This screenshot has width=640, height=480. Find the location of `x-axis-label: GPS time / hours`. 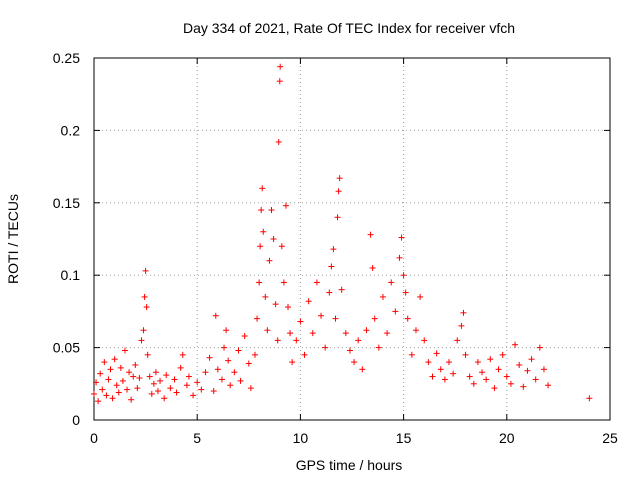

x-axis-label: GPS time / hours is located at coordinates (349, 465).